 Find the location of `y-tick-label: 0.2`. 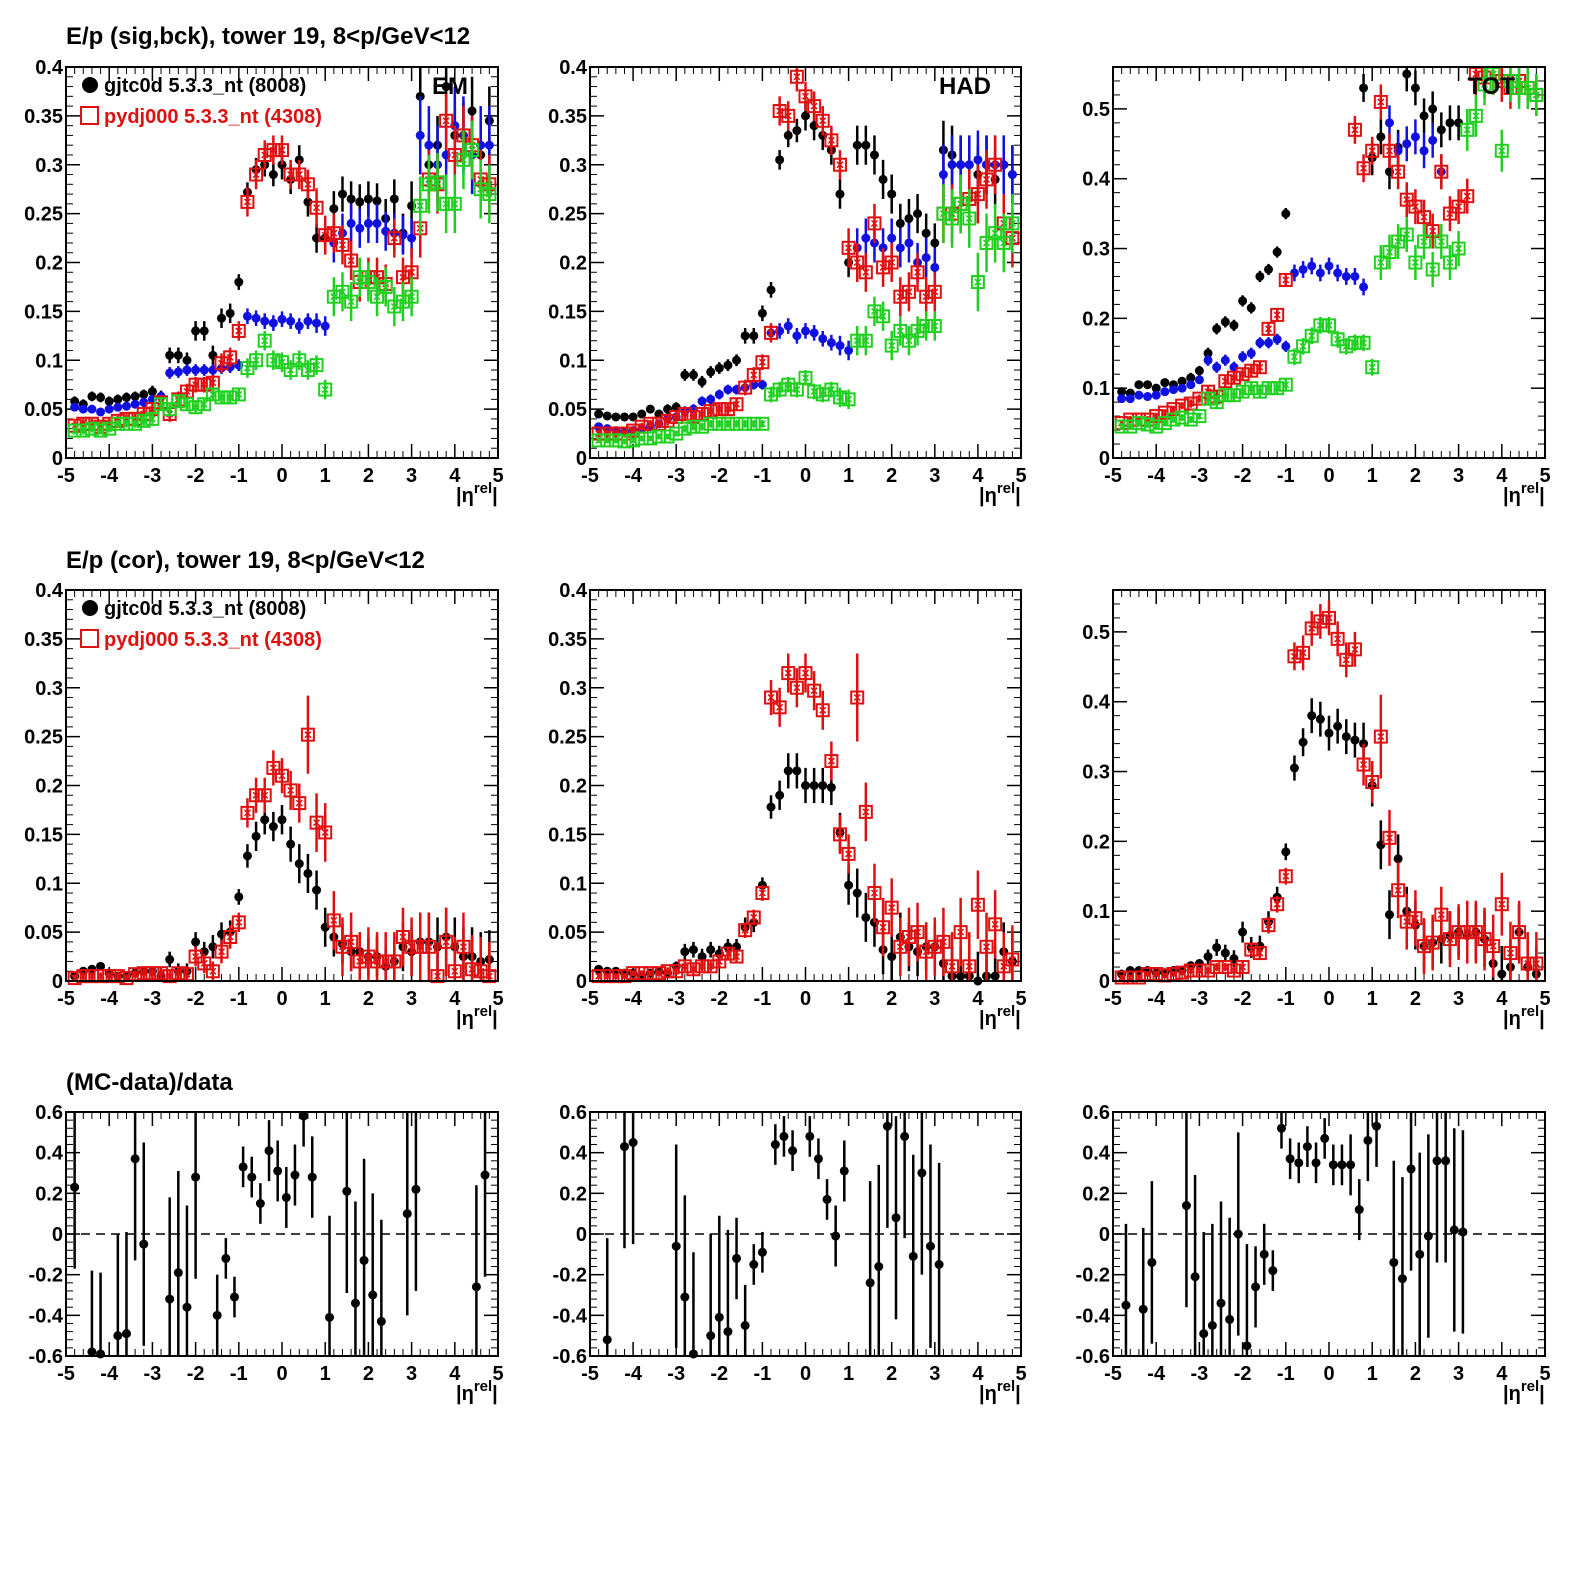

y-tick-label: 0.2 is located at coordinates (49, 264).